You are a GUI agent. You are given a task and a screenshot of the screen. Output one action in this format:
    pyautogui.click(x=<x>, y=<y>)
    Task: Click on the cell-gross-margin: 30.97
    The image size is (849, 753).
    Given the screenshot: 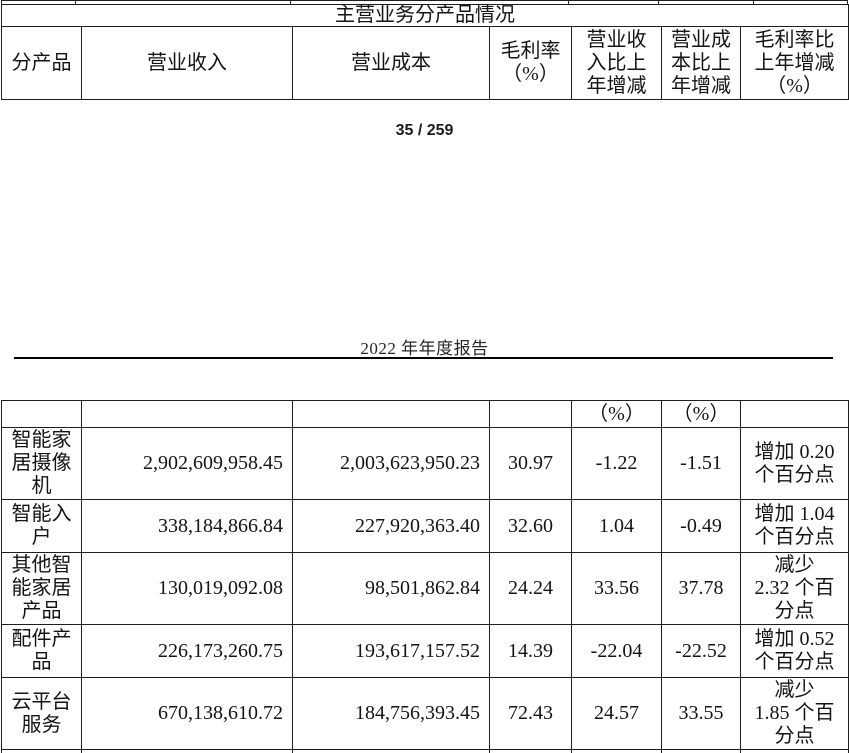 What is the action you would take?
    pyautogui.click(x=530, y=463)
    